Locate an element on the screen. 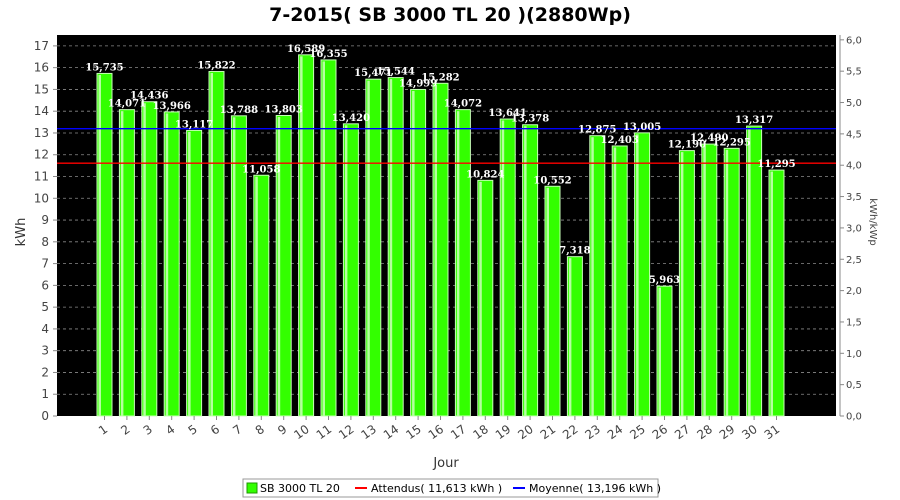 The image size is (900, 500). x-tick-label: 21 is located at coordinates (548, 432).